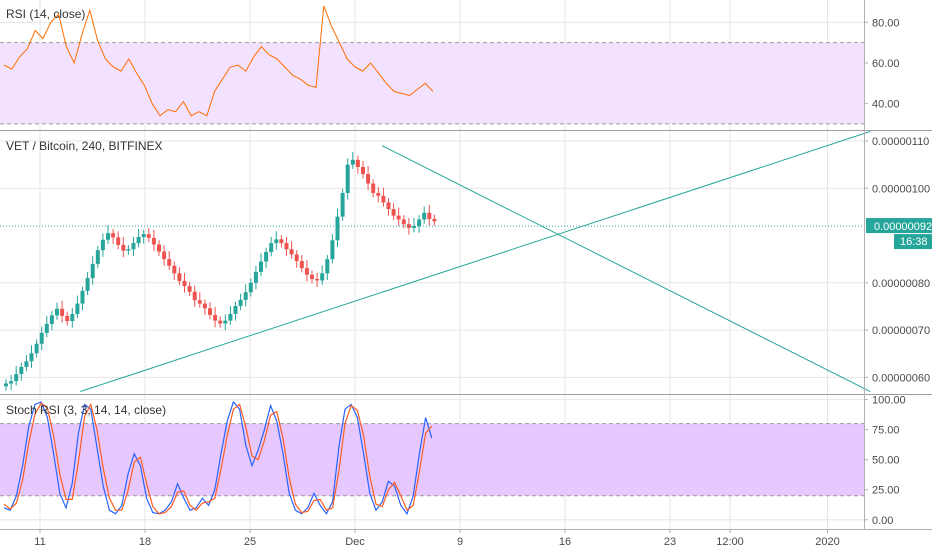 The height and width of the screenshot is (550, 932). What do you see at coordinates (45, 14) in the screenshot?
I see `rsi-title: RSI (14, close)` at bounding box center [45, 14].